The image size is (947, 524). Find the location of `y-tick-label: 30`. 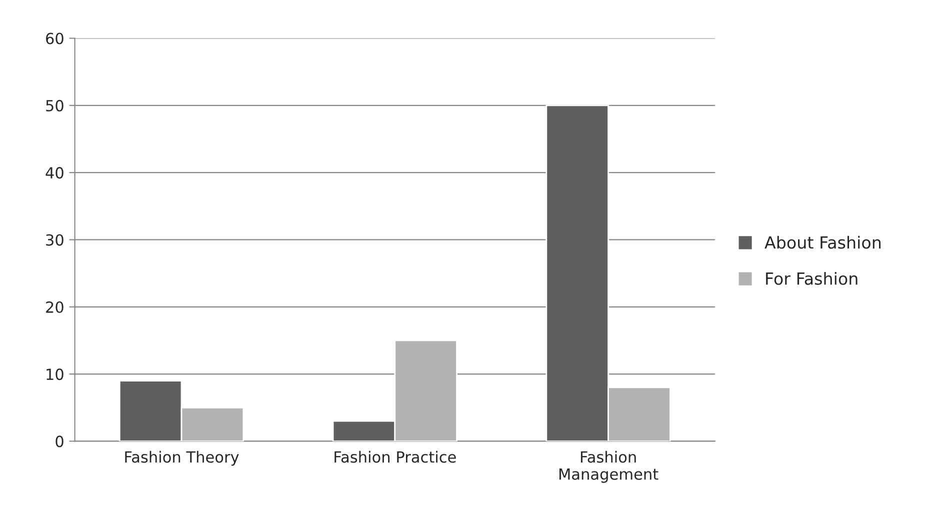

y-tick-label: 30 is located at coordinates (55, 240).